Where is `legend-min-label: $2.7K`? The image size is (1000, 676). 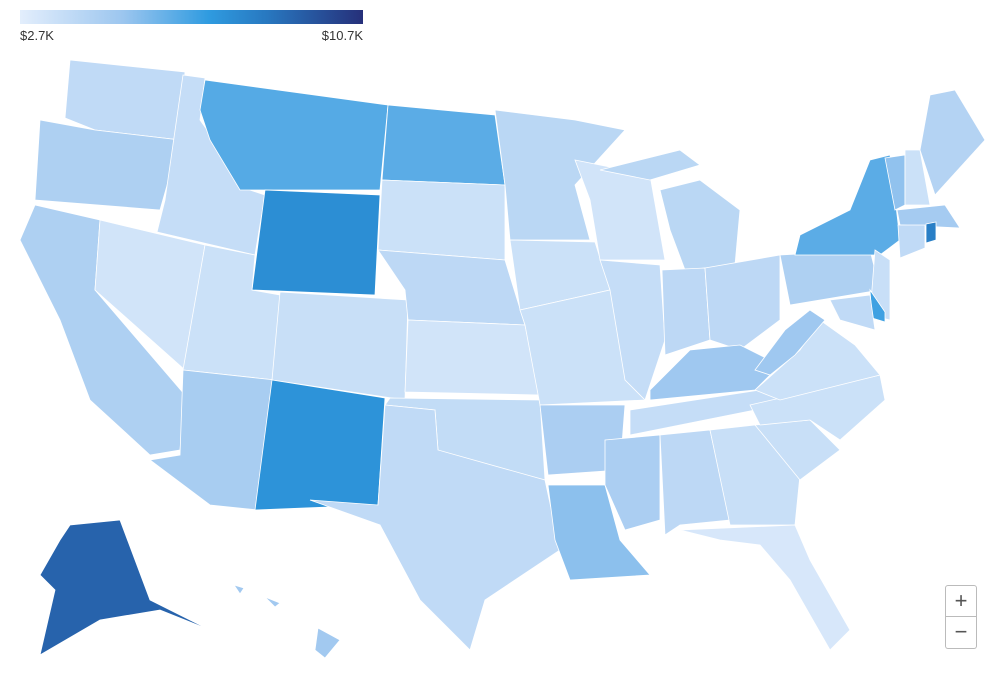
legend-min-label: $2.7K is located at coordinates (37, 35).